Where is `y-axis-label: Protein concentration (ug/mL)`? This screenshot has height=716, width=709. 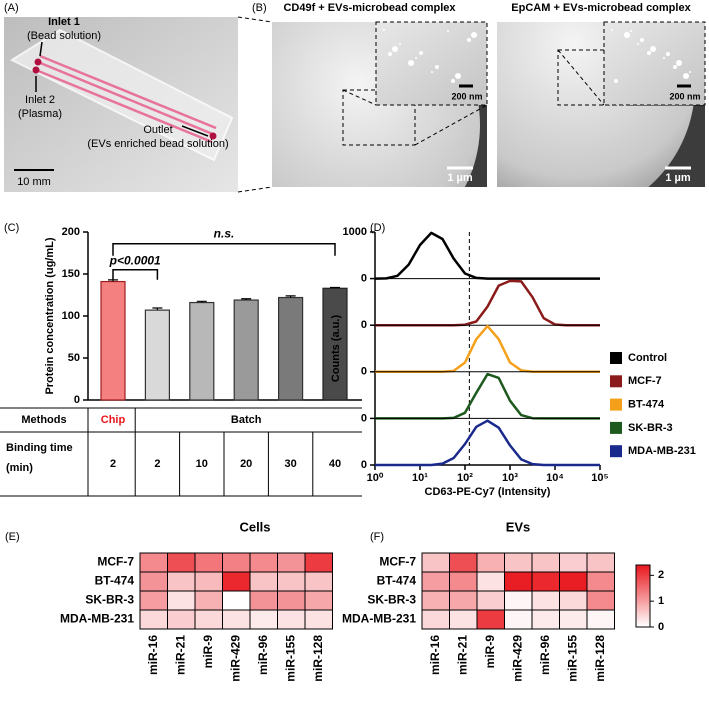
y-axis-label: Protein concentration (ug/mL) is located at coordinates (50, 315).